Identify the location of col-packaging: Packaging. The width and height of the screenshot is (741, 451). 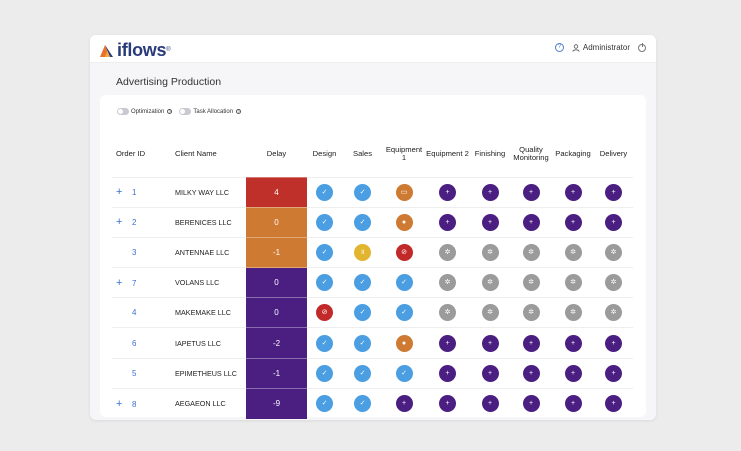
(573, 153).